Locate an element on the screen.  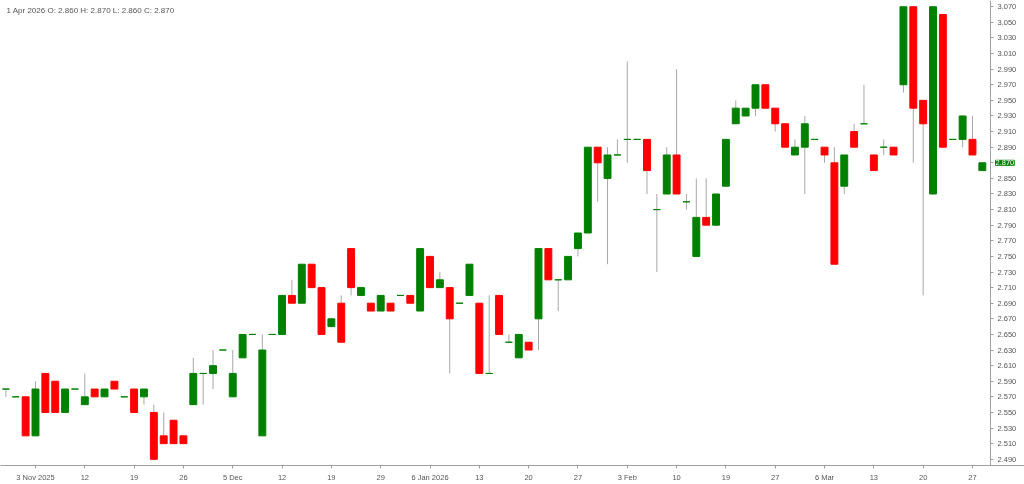
text: 1 Apr 2026 O: 2.860 H: 2.870 L: 2.860 C: 2.870 is located at coordinates (90, 10).